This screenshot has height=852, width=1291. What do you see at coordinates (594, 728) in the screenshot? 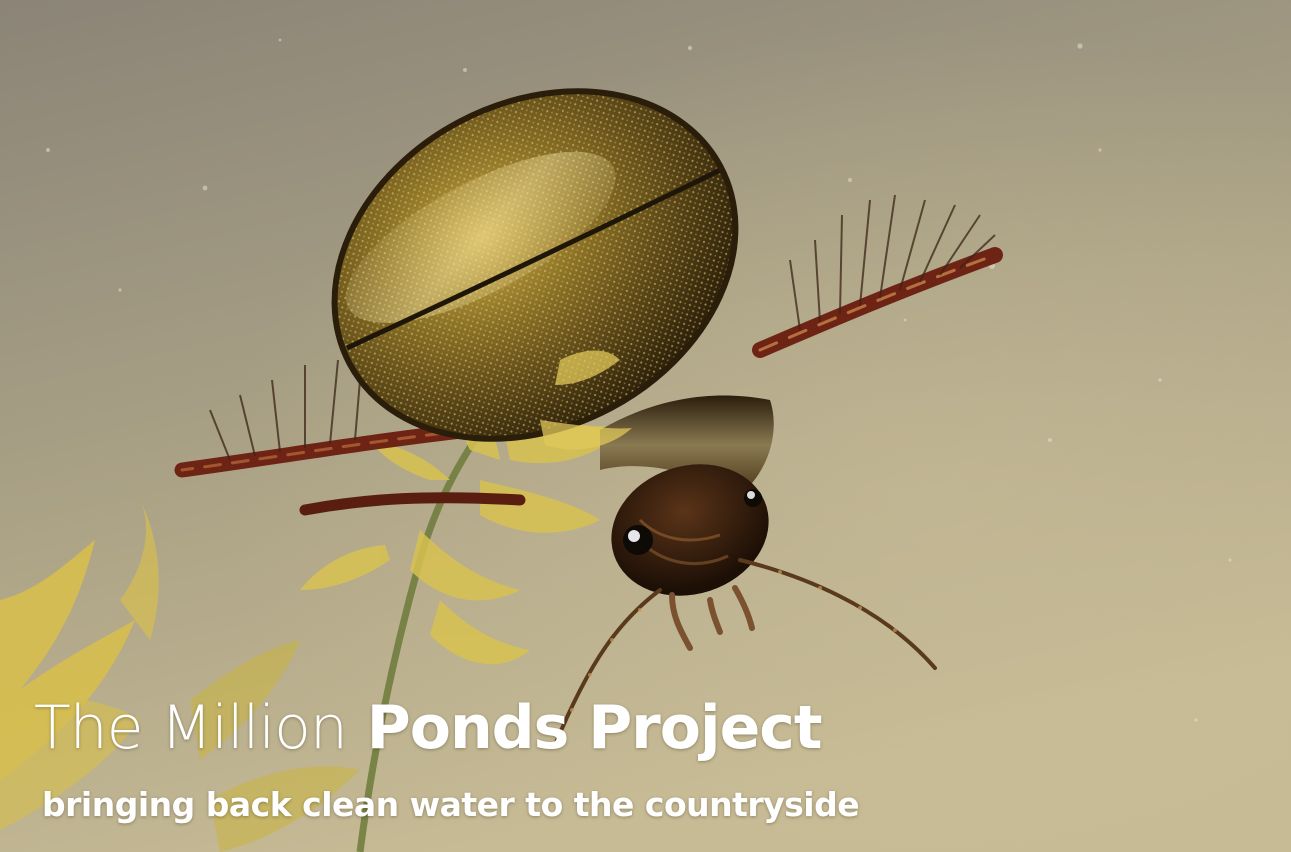
I see `title-bold: Ponds Project` at bounding box center [594, 728].